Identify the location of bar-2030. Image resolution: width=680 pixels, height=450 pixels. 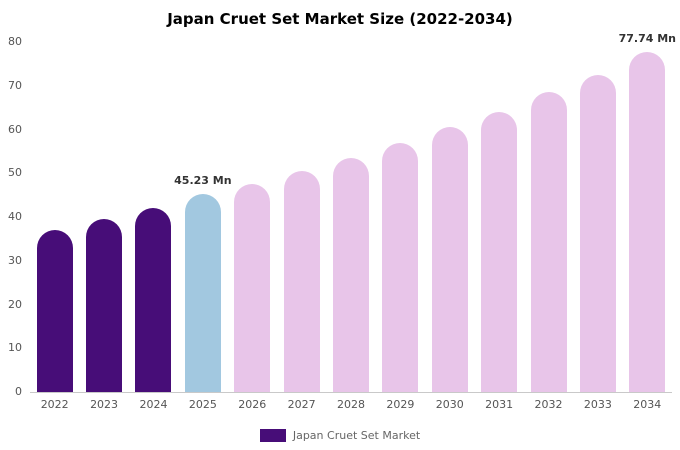
(449, 259).